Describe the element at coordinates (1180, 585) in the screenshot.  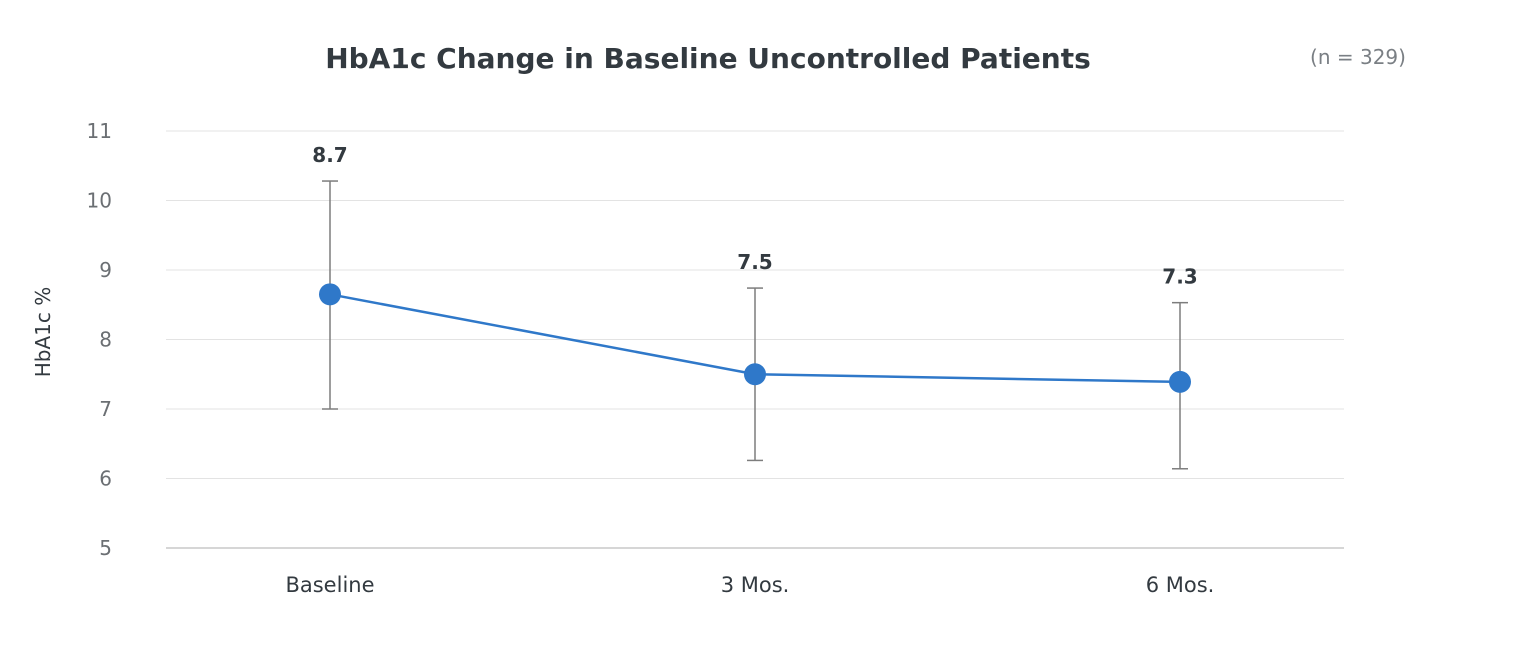
I see `x-tick-label: 6 Mos.` at that location.